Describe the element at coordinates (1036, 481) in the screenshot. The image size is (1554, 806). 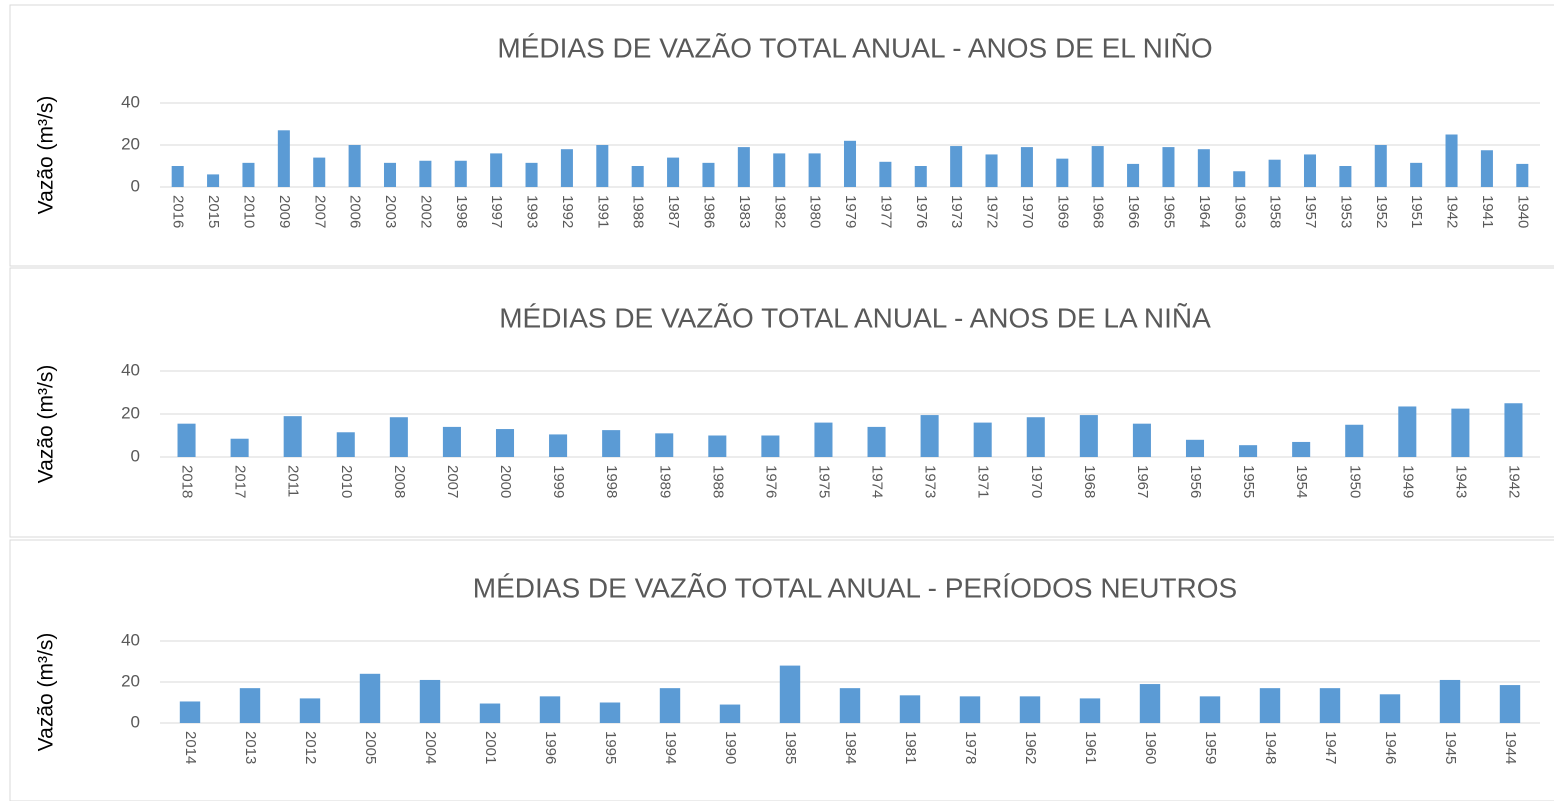
I see `x-tick-label: 1970` at that location.